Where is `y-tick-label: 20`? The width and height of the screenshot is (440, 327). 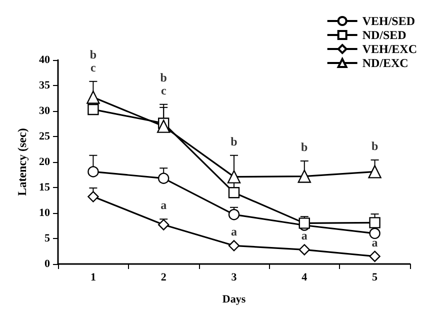
y-tick-label: 20 is located at coordinates (44, 162).